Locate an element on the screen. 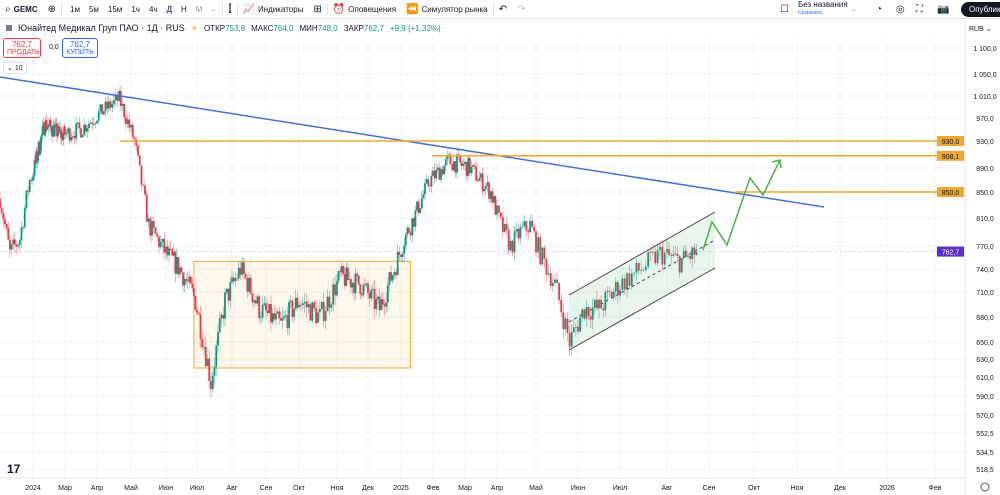  timeframe-2: 15м is located at coordinates (115, 9).